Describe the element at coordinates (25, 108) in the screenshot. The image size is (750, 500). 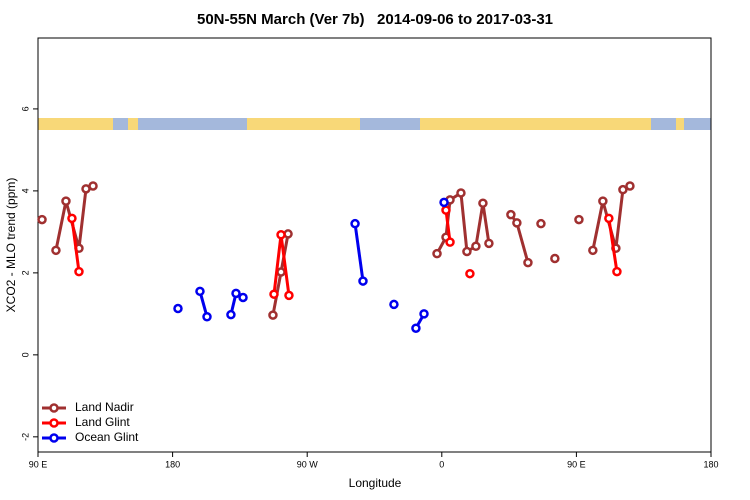
I see `y-tick-label: 6` at that location.